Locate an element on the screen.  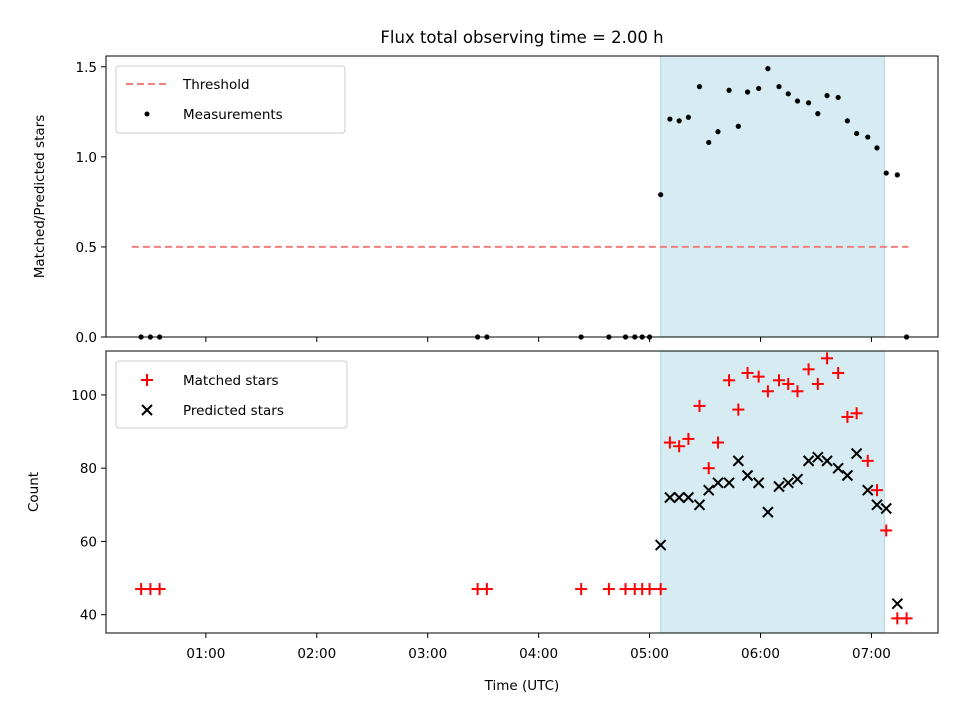
matched-legend-label: Matched stars is located at coordinates (231, 381).